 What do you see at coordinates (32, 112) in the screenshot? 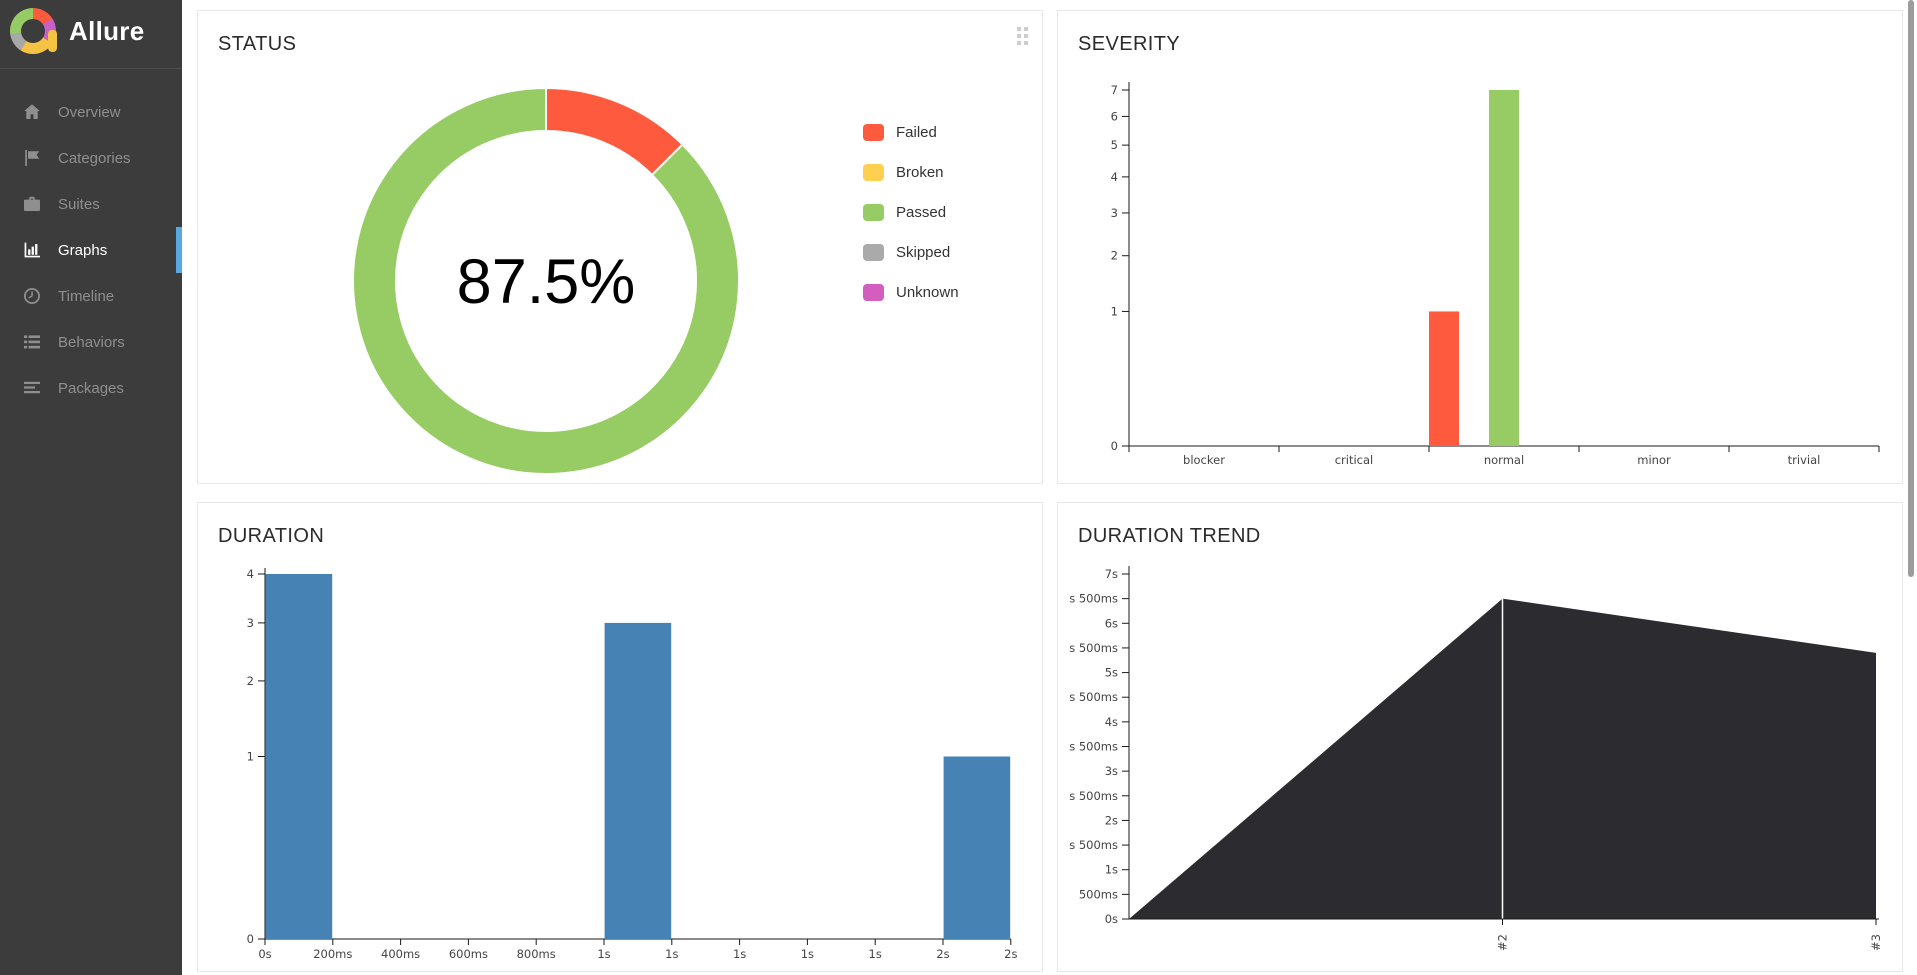
I see `home-icon` at bounding box center [32, 112].